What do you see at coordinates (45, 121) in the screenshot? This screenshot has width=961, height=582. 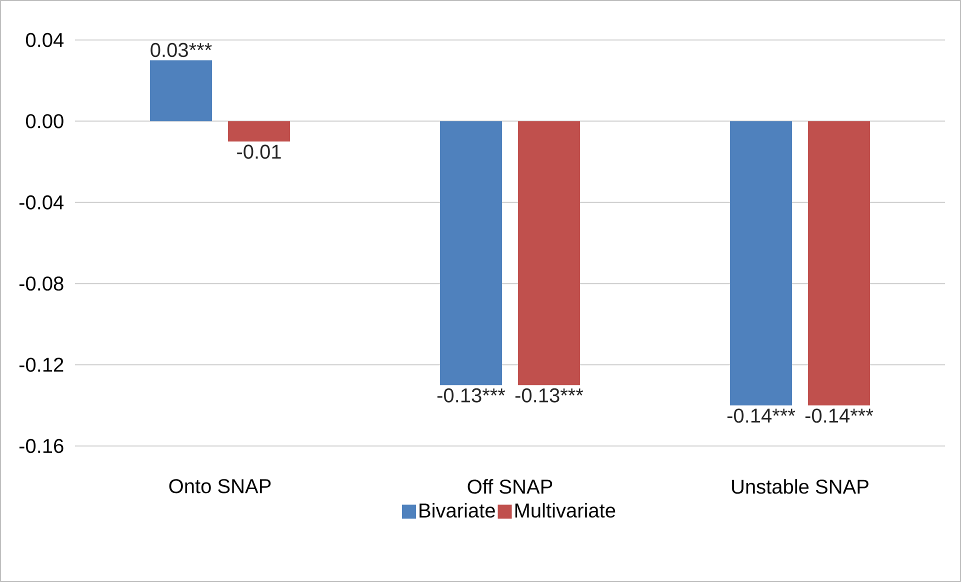 I see `y-tick-label: 0.00` at bounding box center [45, 121].